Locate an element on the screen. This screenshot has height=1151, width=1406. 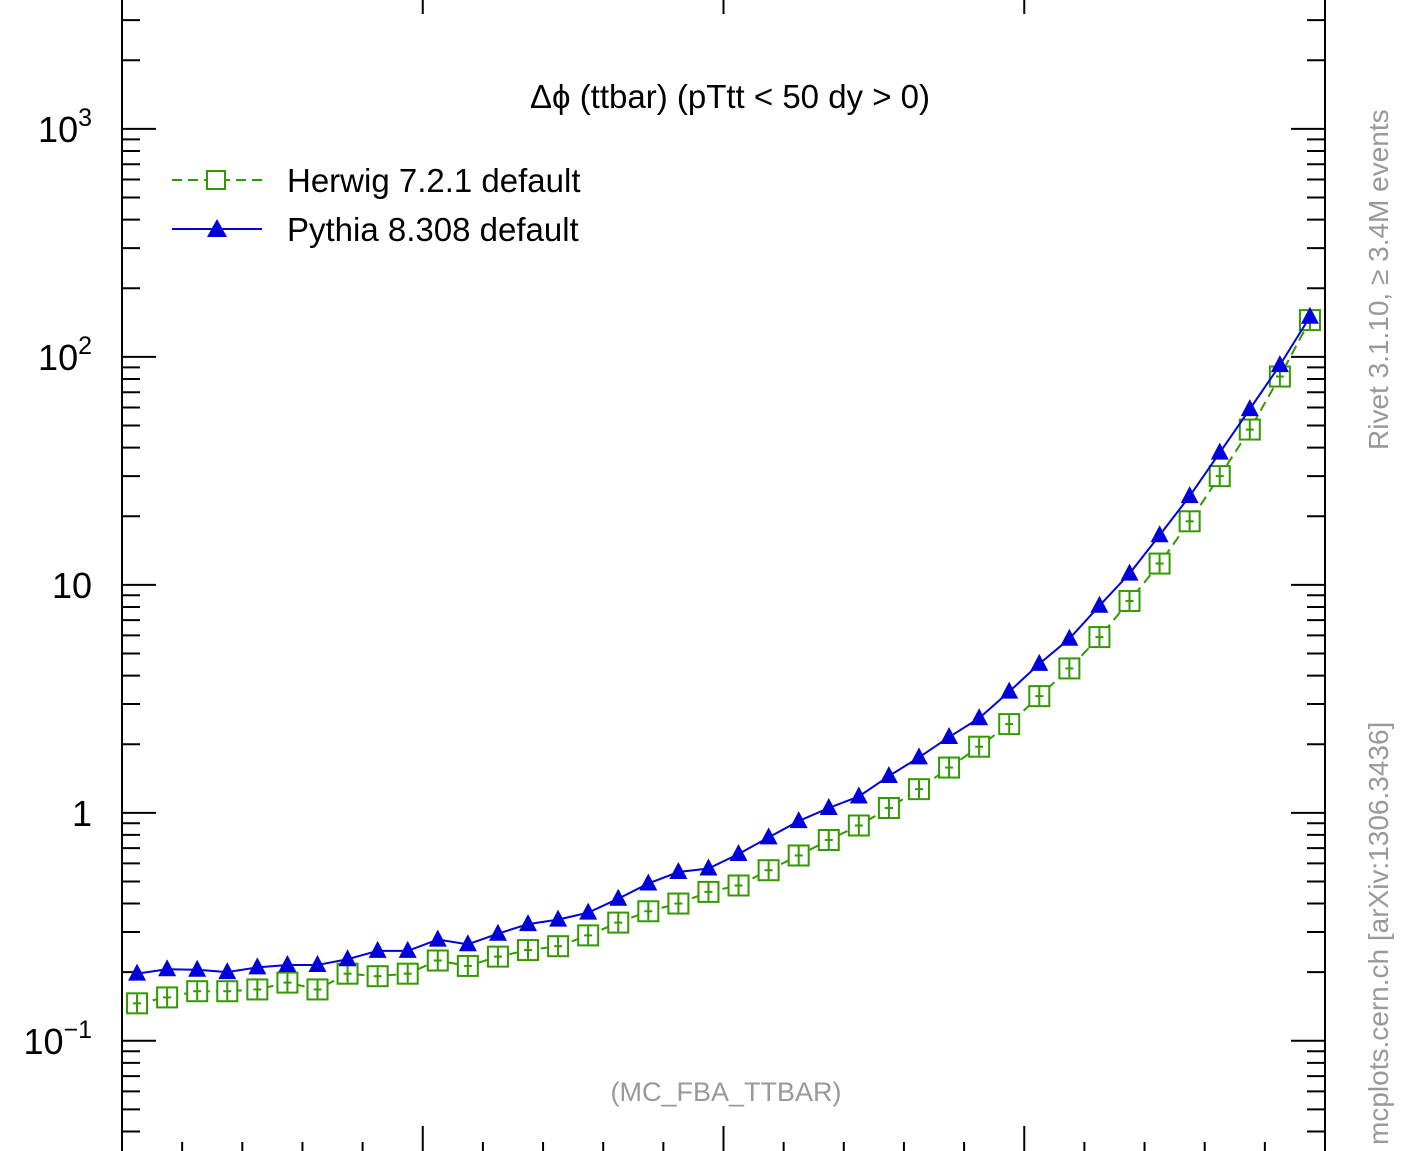
legend-item-herwig: Herwig 7.2.1 default is located at coordinates (376, 180).